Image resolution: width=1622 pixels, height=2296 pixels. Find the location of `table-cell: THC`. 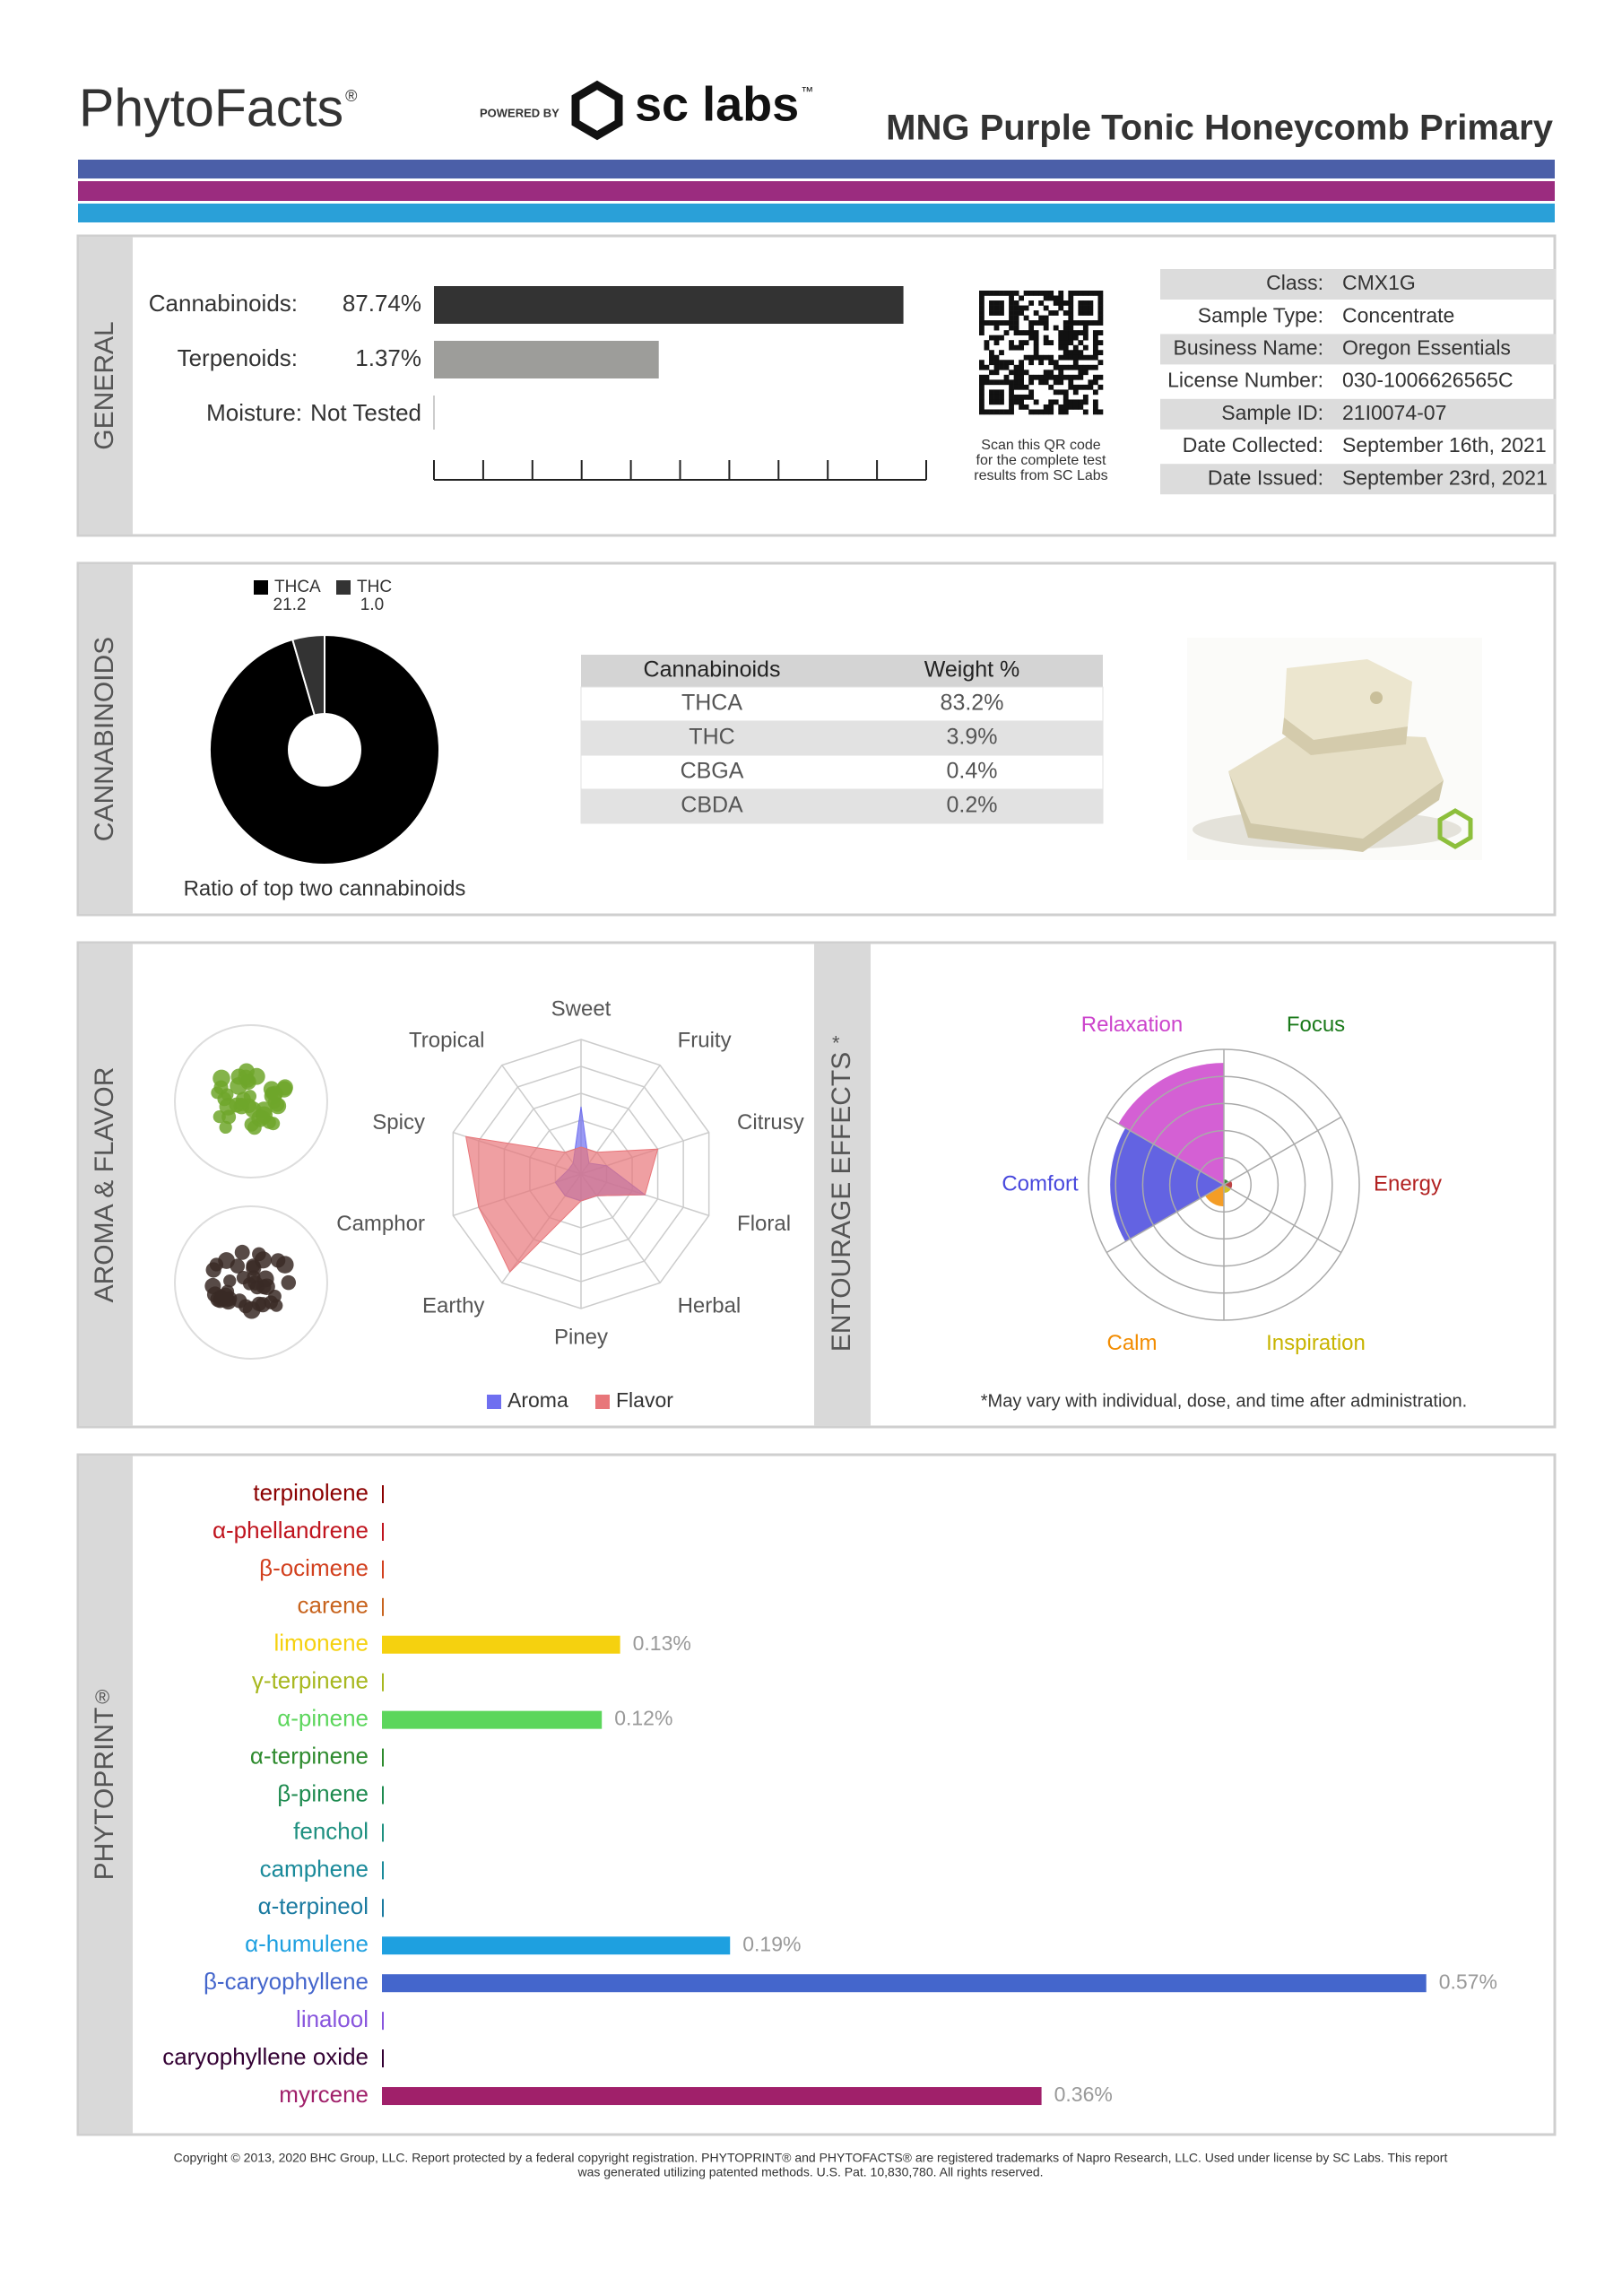

table-cell: THC is located at coordinates (711, 737).